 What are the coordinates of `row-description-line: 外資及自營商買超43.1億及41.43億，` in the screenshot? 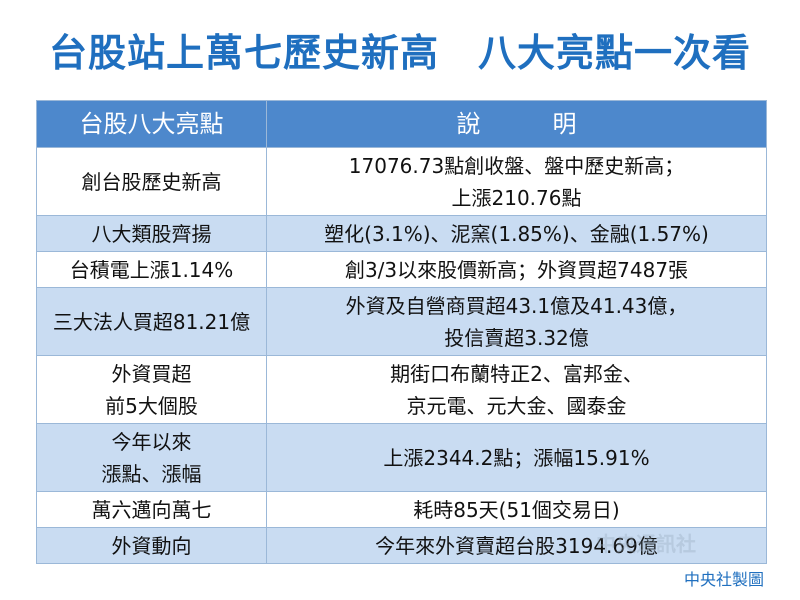 It's located at (516, 305).